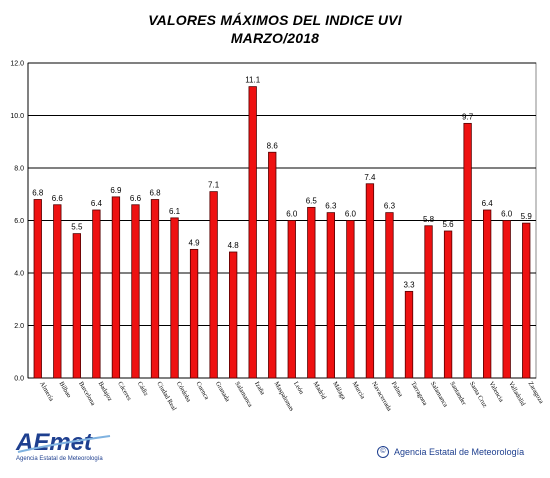  Describe the element at coordinates (214, 185) in the screenshot. I see `bar-value-label: 7.1` at that location.